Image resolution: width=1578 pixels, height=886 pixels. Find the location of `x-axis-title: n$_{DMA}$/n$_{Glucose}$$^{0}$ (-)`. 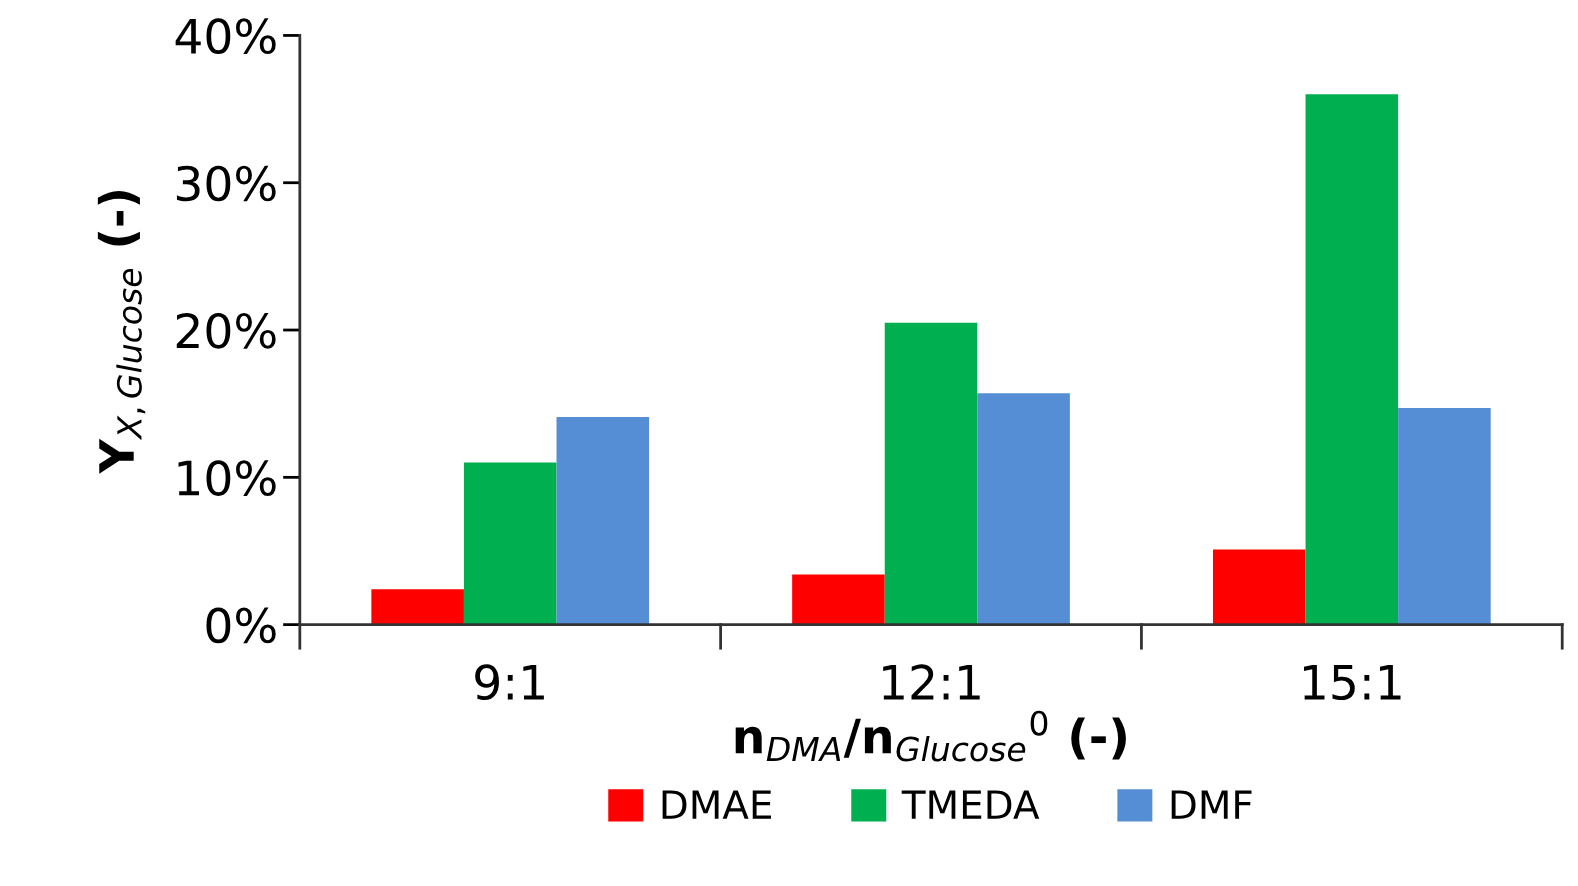

x-axis-title: n$_{DMA}$/n$_{Glucose}$$^{0}$ (-) is located at coordinates (930, 736).